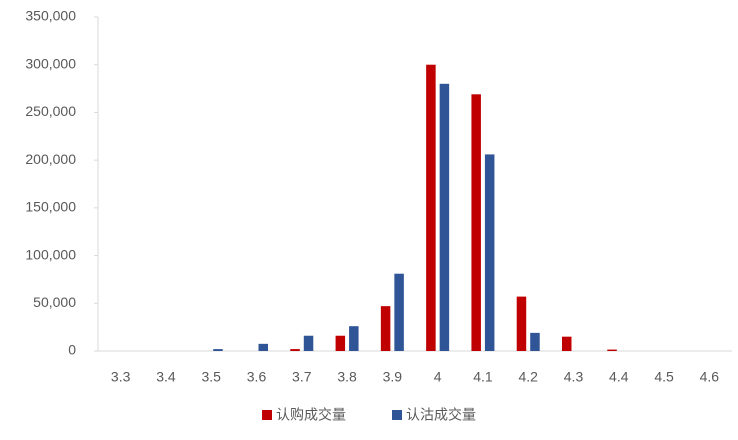 The height and width of the screenshot is (440, 738). I want to click on x-tick-label: 3.7, so click(302, 377).